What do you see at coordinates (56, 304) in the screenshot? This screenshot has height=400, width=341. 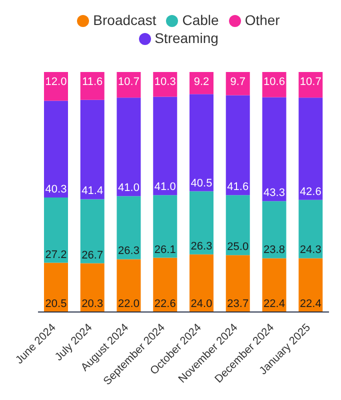 I see `data-label: 20.5` at bounding box center [56, 304].